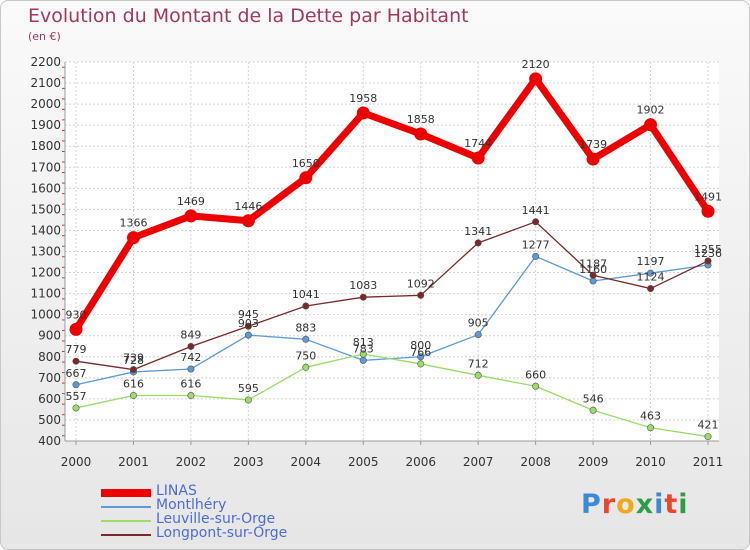 The height and width of the screenshot is (550, 750). What do you see at coordinates (591, 504) in the screenshot?
I see `logo-letter: P` at bounding box center [591, 504].